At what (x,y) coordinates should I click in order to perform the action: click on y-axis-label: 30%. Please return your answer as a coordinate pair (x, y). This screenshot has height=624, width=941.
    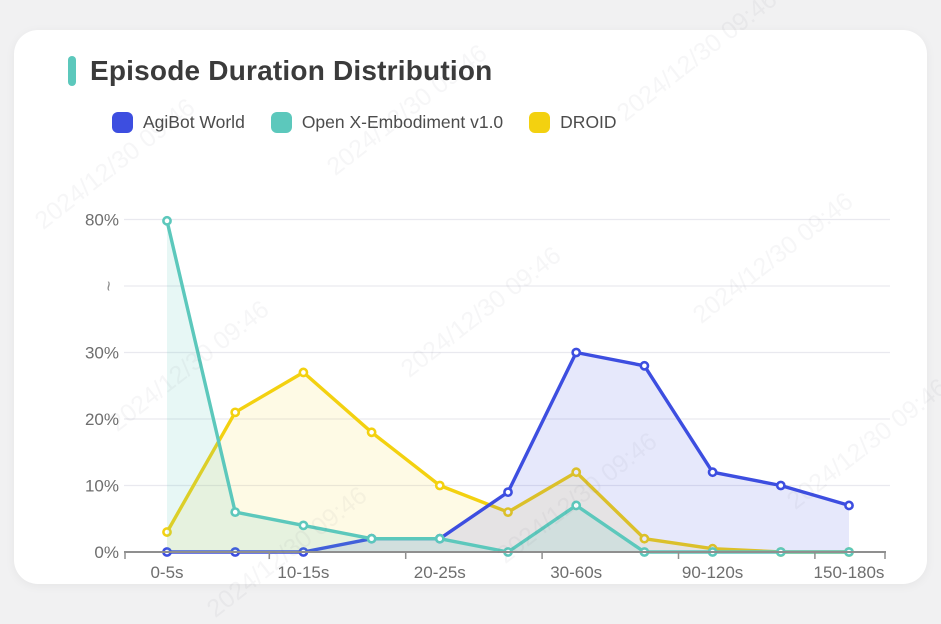
    Looking at the image, I should click on (102, 353).